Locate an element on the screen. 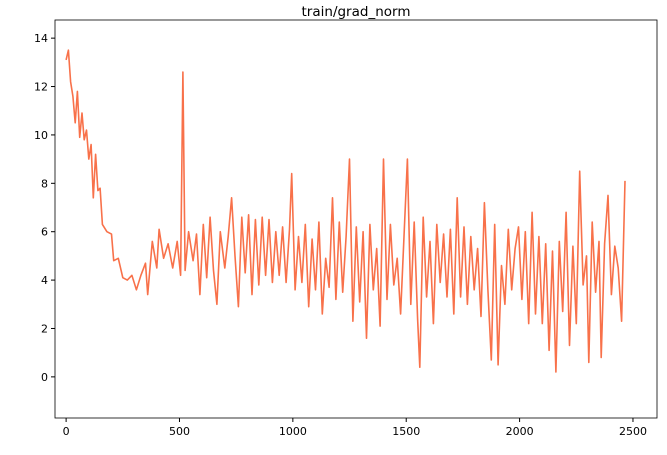 The height and width of the screenshot is (455, 667). y-tick-label: 2 is located at coordinates (44, 328).